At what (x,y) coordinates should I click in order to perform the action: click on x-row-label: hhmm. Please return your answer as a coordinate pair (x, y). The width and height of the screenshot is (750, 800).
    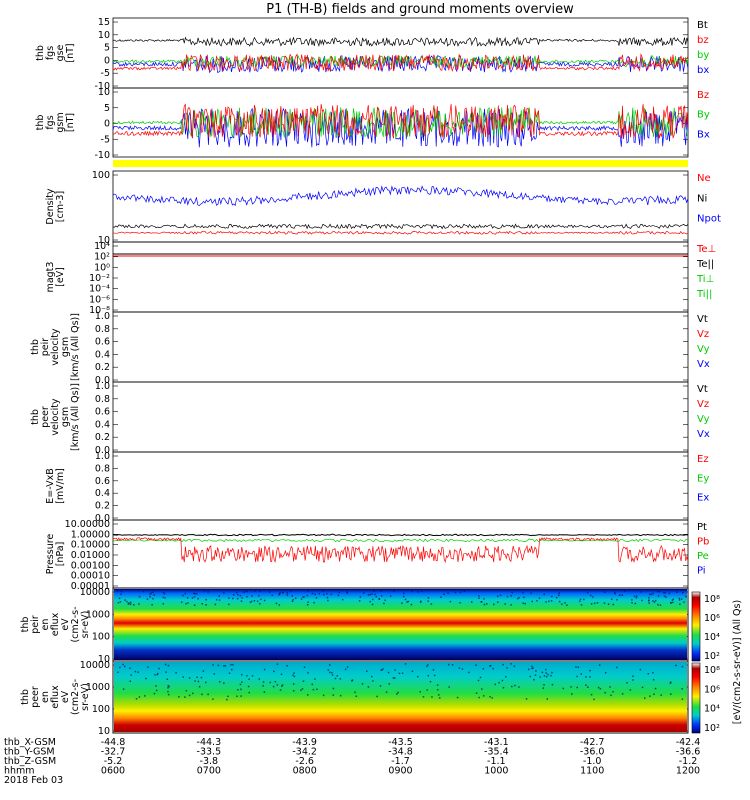
    Looking at the image, I should click on (19, 771).